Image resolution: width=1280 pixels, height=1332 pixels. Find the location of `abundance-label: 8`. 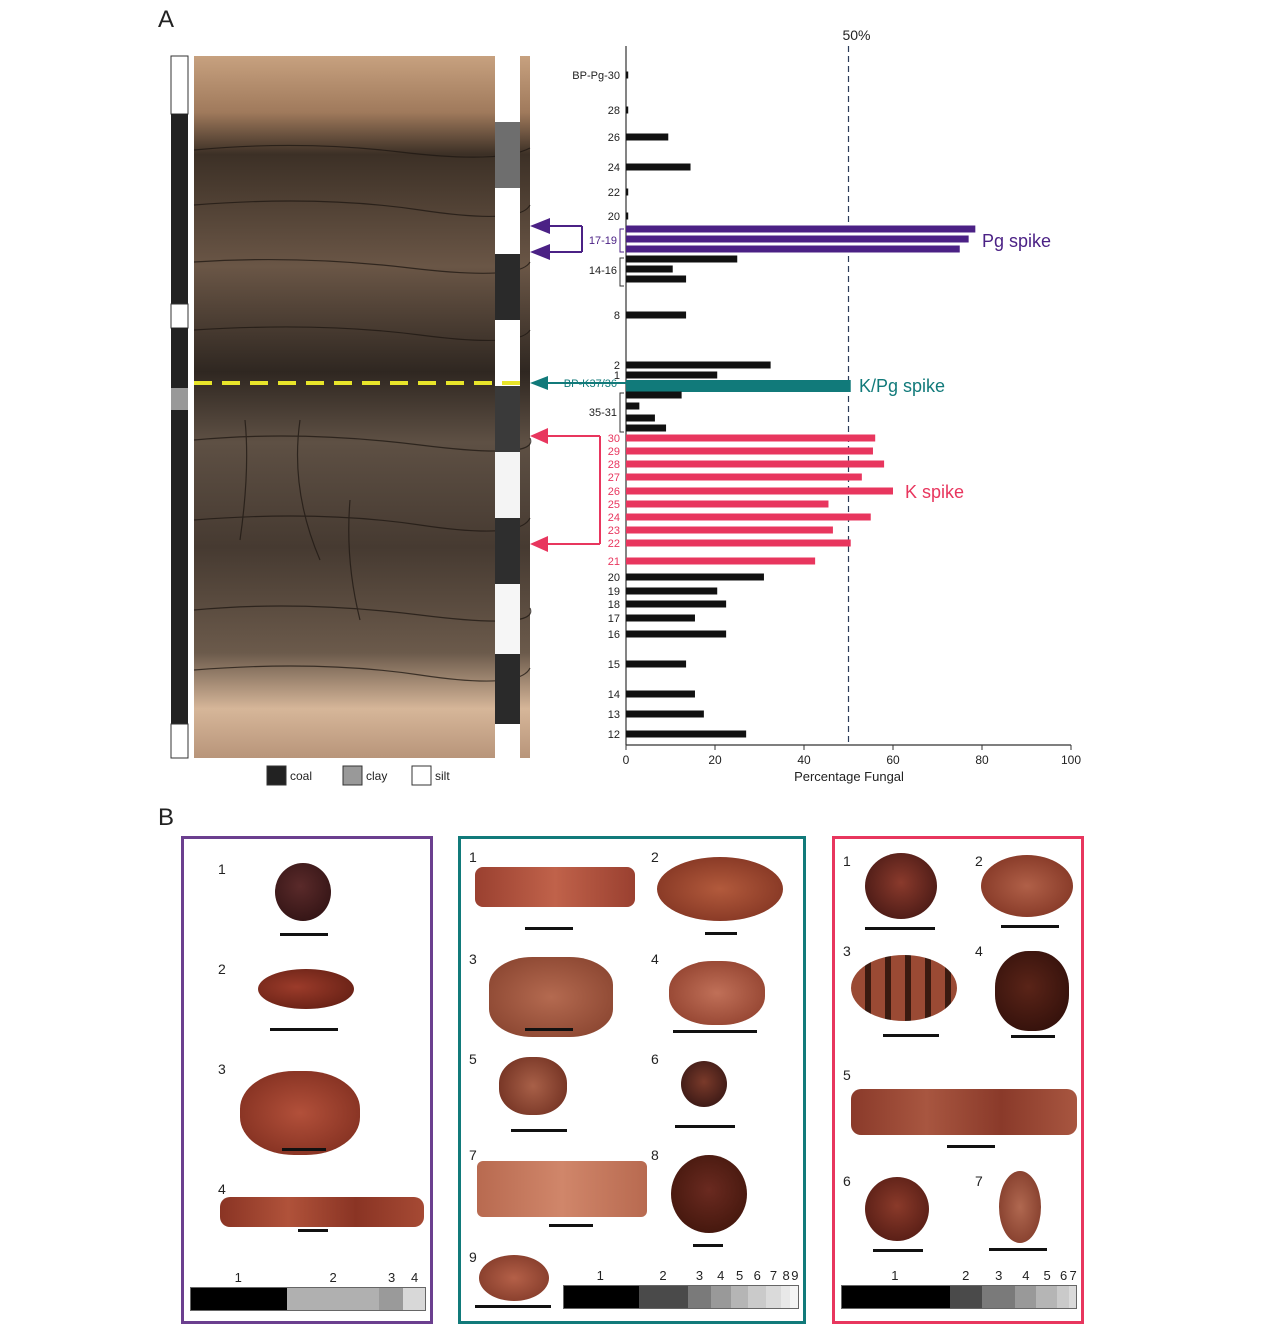

abundance-label: 8 is located at coordinates (786, 1275).